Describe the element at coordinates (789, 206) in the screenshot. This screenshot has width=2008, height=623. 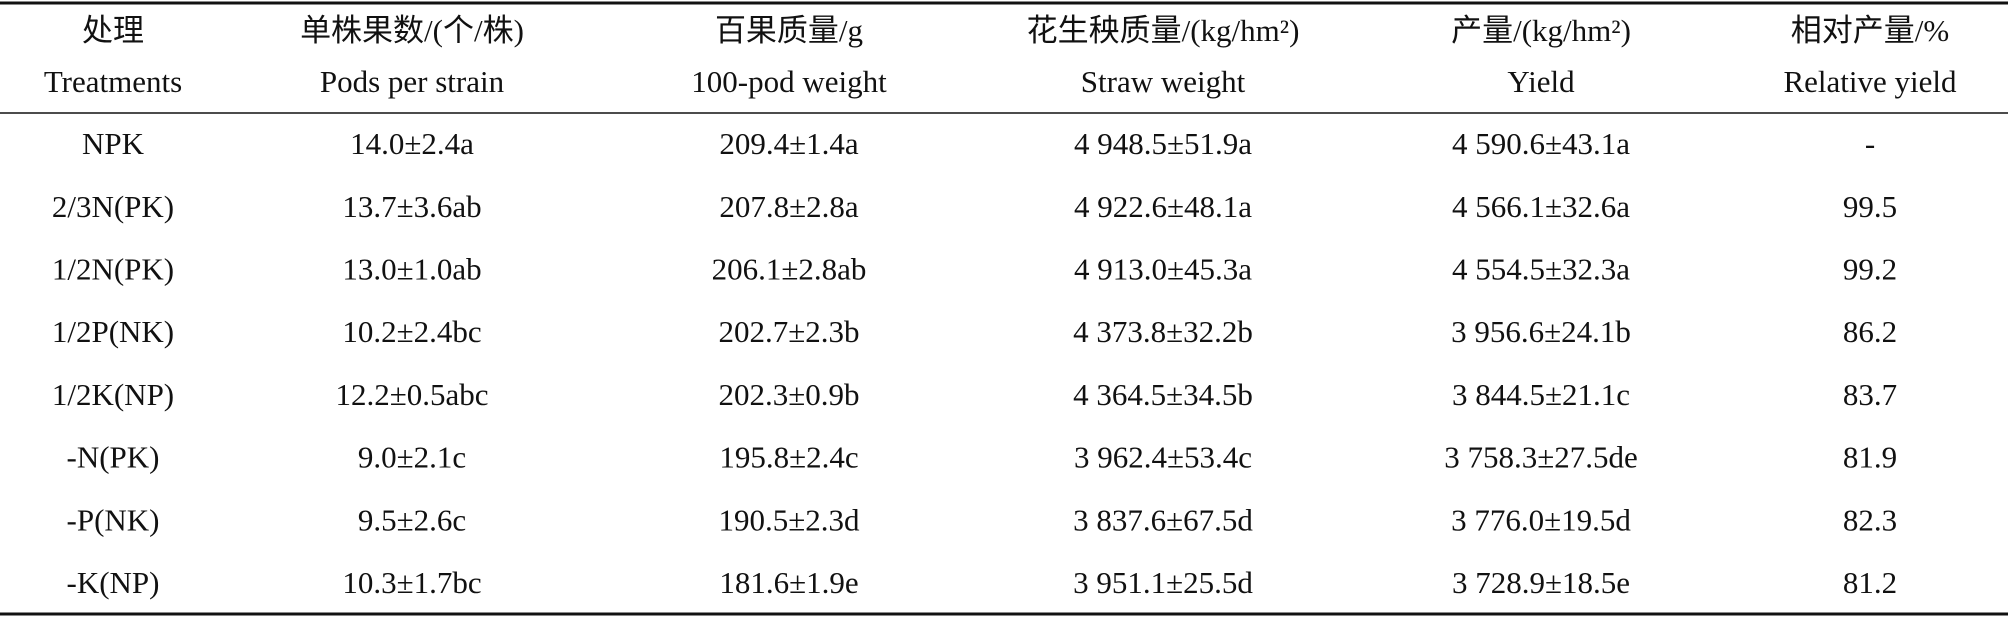
I see `cell: 207.8±2.8a` at that location.